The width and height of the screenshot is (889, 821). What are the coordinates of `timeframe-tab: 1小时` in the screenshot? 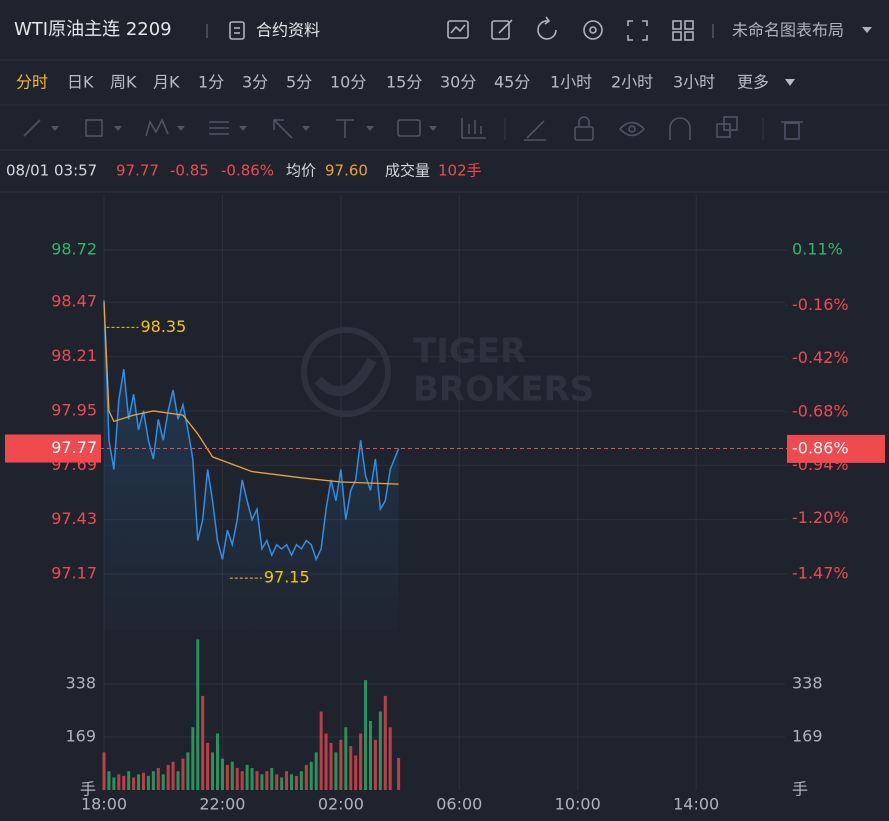 It's located at (571, 82).